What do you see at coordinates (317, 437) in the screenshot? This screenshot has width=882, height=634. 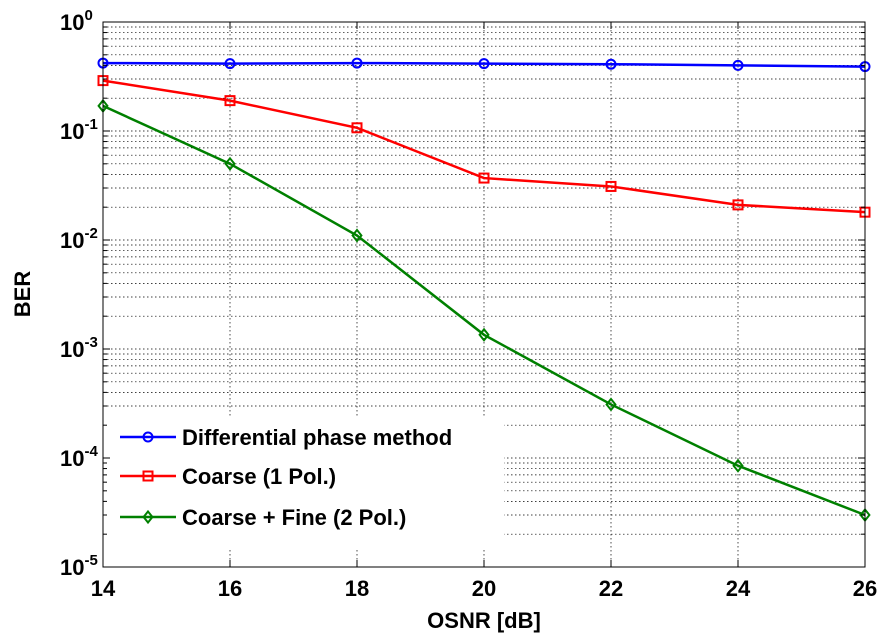 I see `legend-label-1: Differential phase method` at bounding box center [317, 437].